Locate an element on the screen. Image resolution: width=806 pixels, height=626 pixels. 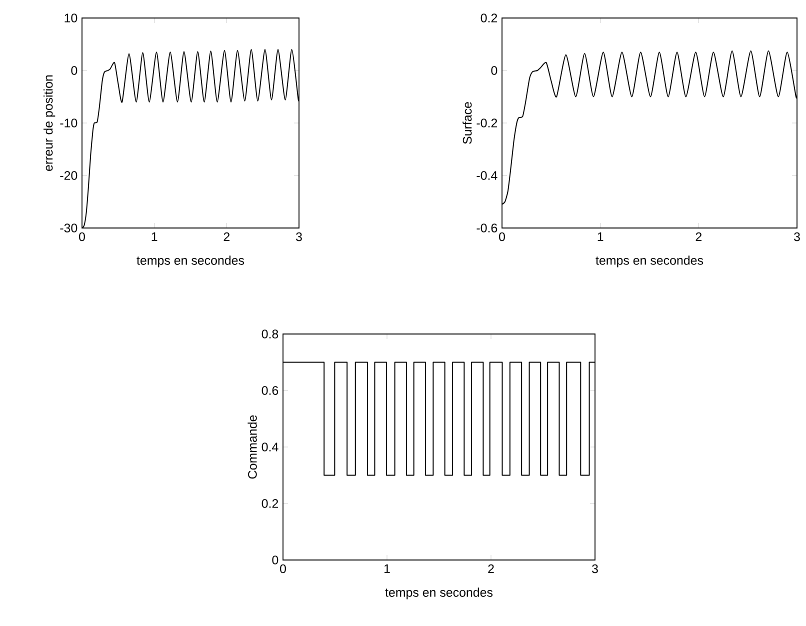
y-tick-label: 0.6 is located at coordinates (270, 390).